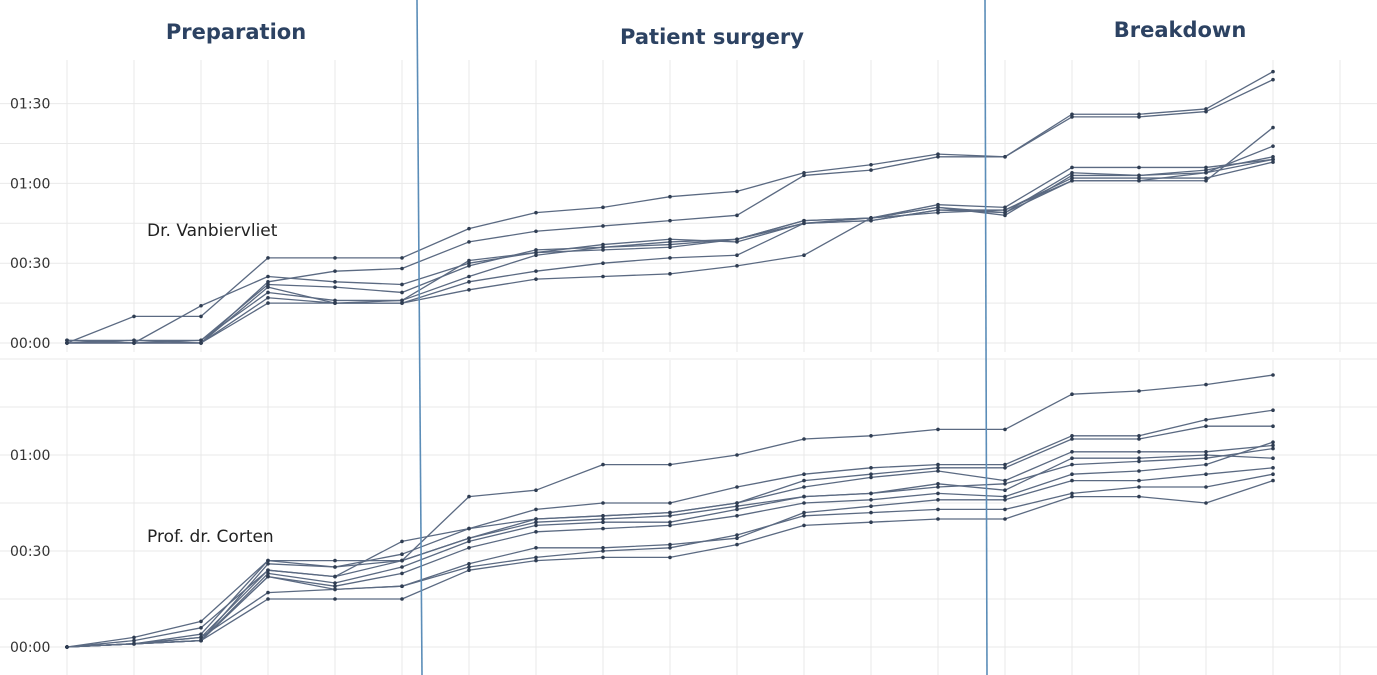 This screenshot has width=1377, height=675. What do you see at coordinates (712, 37) in the screenshot?
I see `phase-title-patient-surgery: Patient surgery` at bounding box center [712, 37].